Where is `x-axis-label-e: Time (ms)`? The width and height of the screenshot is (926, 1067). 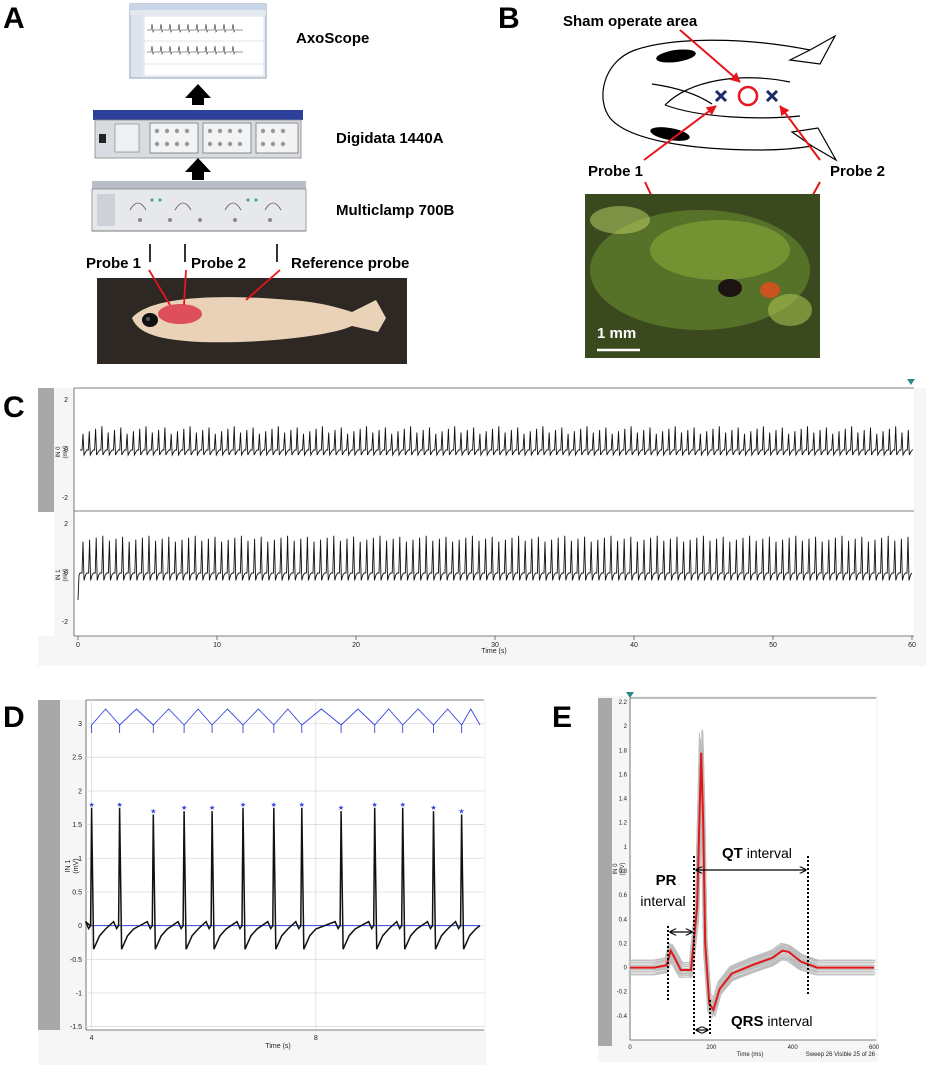
x-axis-label-e: Time (ms) is located at coordinates (750, 1055).